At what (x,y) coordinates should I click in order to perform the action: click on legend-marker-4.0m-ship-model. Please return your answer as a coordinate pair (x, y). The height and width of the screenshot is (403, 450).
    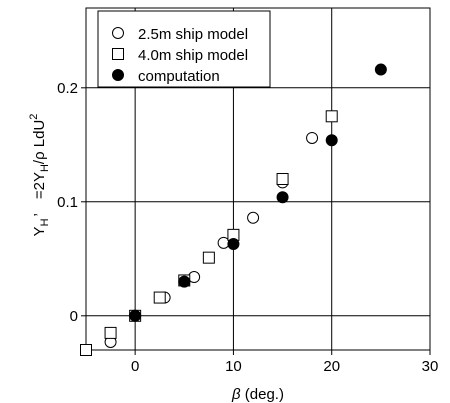
    Looking at the image, I should click on (118, 54).